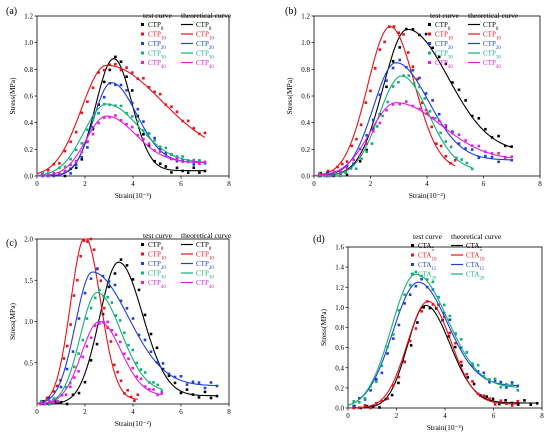 This screenshot has height=440, width=550. Describe the element at coordinates (156, 26) in the screenshot. I see `legend-test-label: CTP0` at that location.